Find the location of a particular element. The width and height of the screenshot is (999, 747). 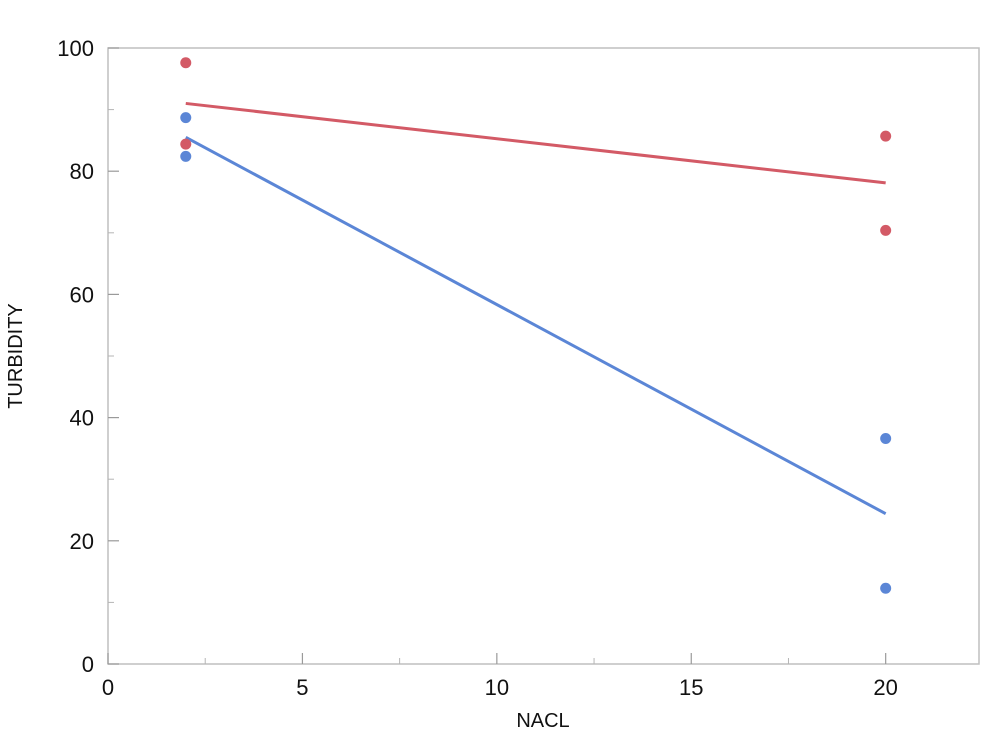

y-tick-label: 0 is located at coordinates (88, 664).